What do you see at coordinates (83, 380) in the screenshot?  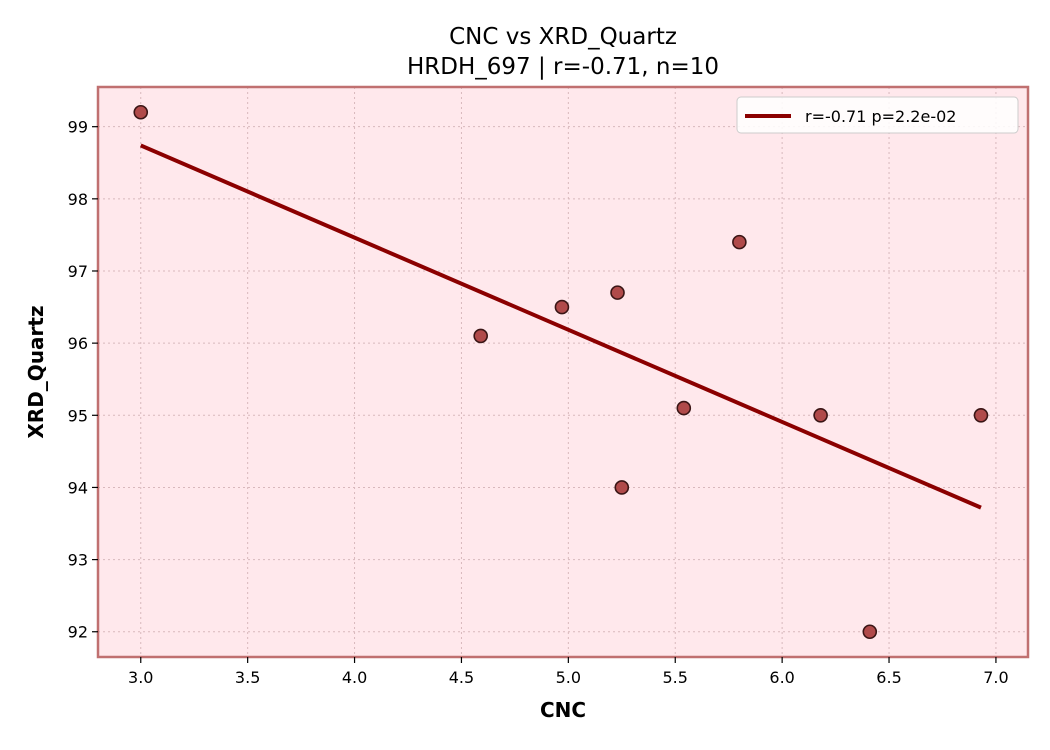 I see `y-axis-ticks: 92 93 94 95 96 97 98 99` at bounding box center [83, 380].